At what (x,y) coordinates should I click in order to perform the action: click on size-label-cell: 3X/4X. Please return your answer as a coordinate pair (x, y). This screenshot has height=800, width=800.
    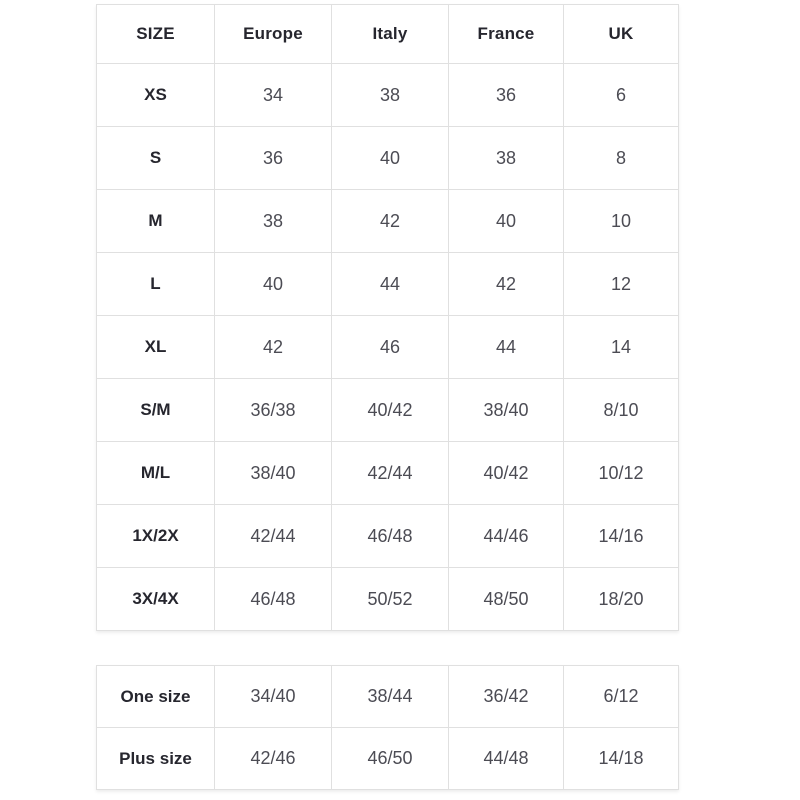
    Looking at the image, I should click on (155, 599).